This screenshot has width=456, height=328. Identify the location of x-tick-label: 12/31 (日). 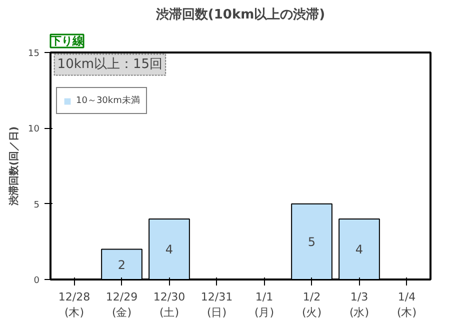
(216, 305).